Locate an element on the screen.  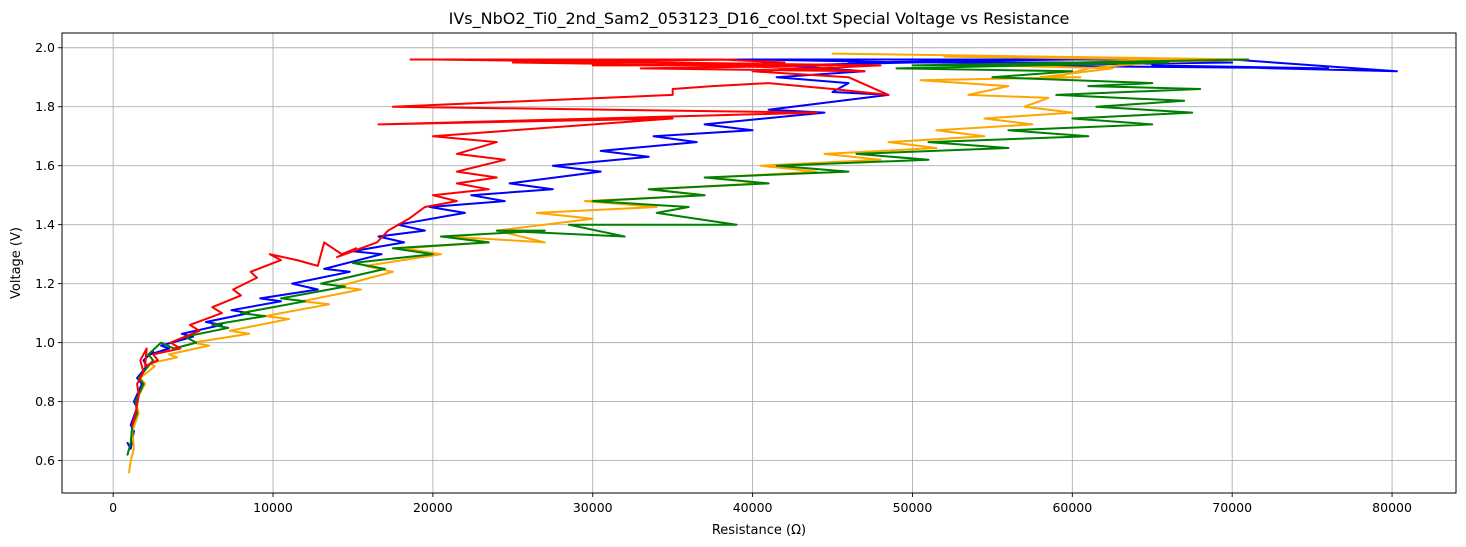
y-tick-label: 1.8 is located at coordinates (45, 106).